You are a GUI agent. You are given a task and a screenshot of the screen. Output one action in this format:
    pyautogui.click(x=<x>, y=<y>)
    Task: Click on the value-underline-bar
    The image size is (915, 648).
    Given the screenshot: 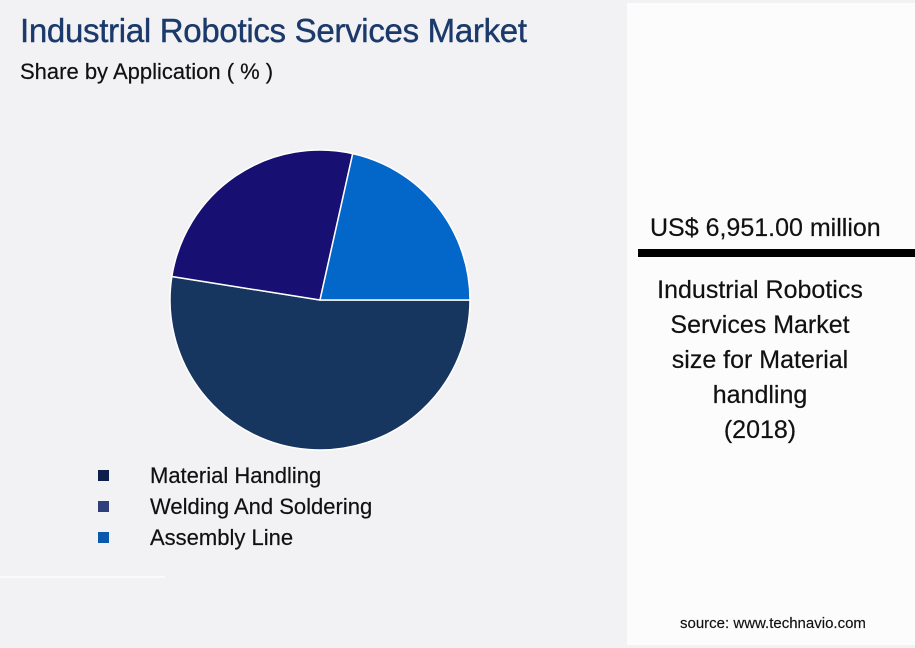 What is the action you would take?
    pyautogui.click(x=776, y=253)
    